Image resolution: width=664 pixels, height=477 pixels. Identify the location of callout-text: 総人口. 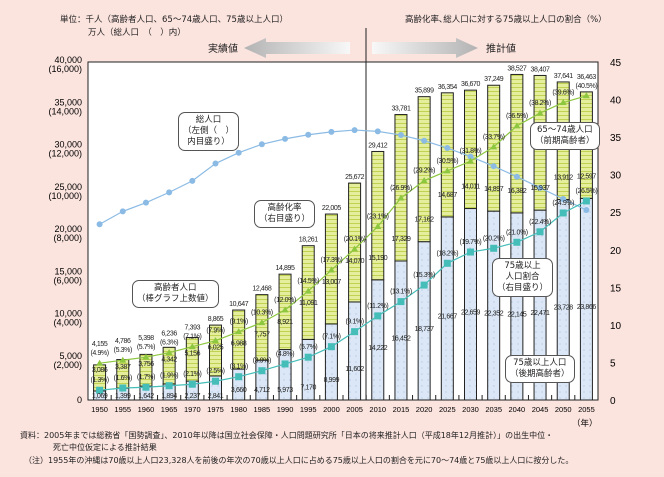
(208, 120).